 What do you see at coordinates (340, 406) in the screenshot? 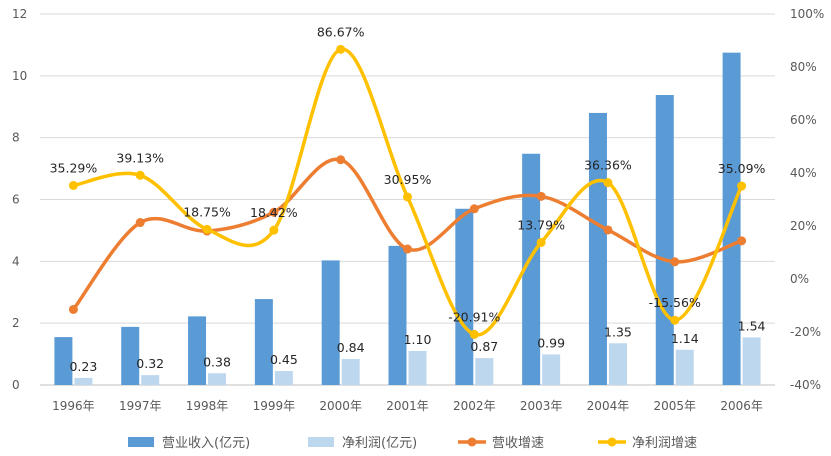
I see `x-tick-label: 2000年` at bounding box center [340, 406].